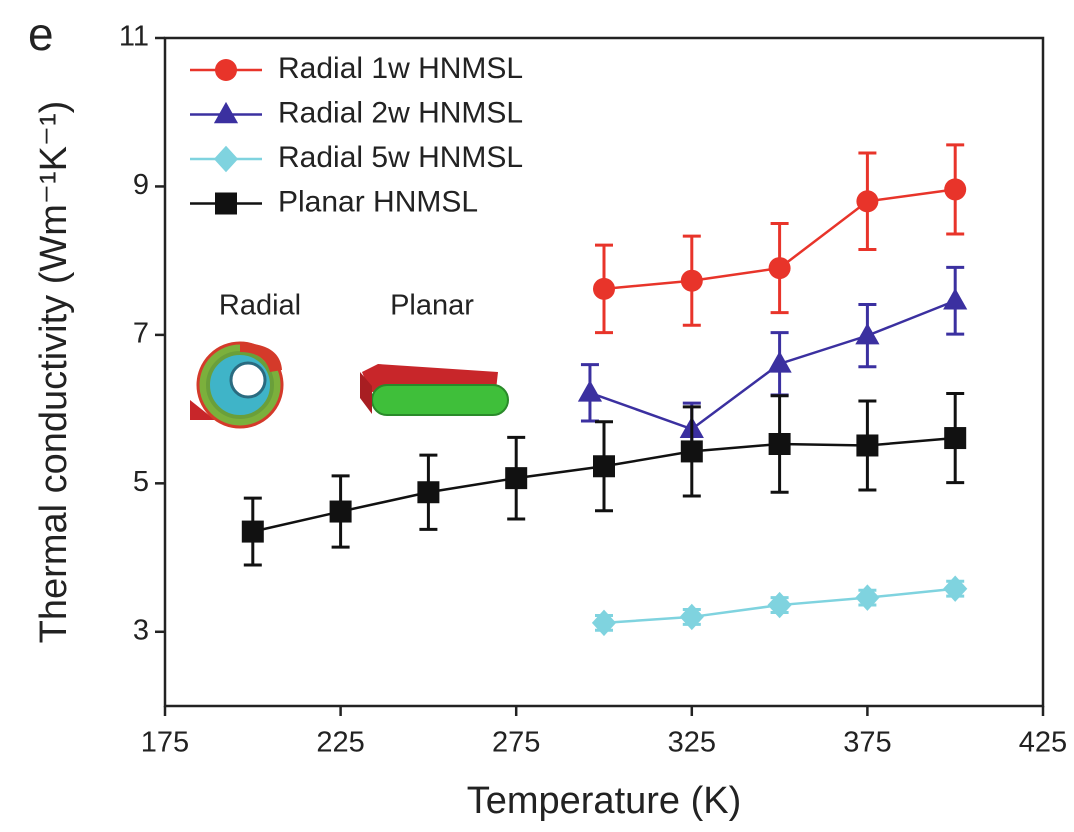  What do you see at coordinates (692, 743) in the screenshot?
I see `x-tick-label: 325` at bounding box center [692, 743].